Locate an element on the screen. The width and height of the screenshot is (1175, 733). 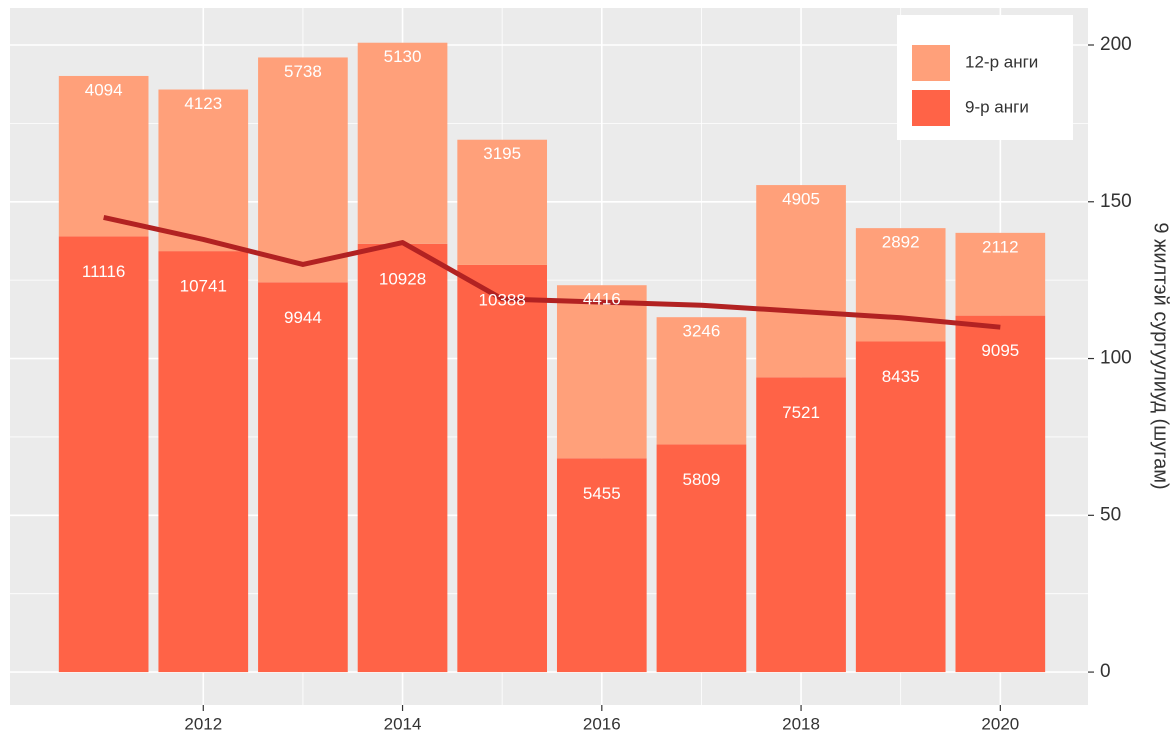
data-label: 4905 is located at coordinates (801, 199).